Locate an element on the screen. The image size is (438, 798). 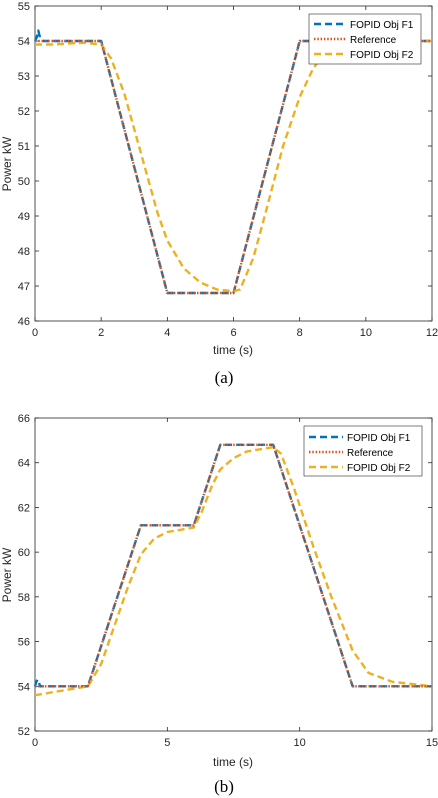
chart-a-ytick-label: 48 is located at coordinates (24, 252).